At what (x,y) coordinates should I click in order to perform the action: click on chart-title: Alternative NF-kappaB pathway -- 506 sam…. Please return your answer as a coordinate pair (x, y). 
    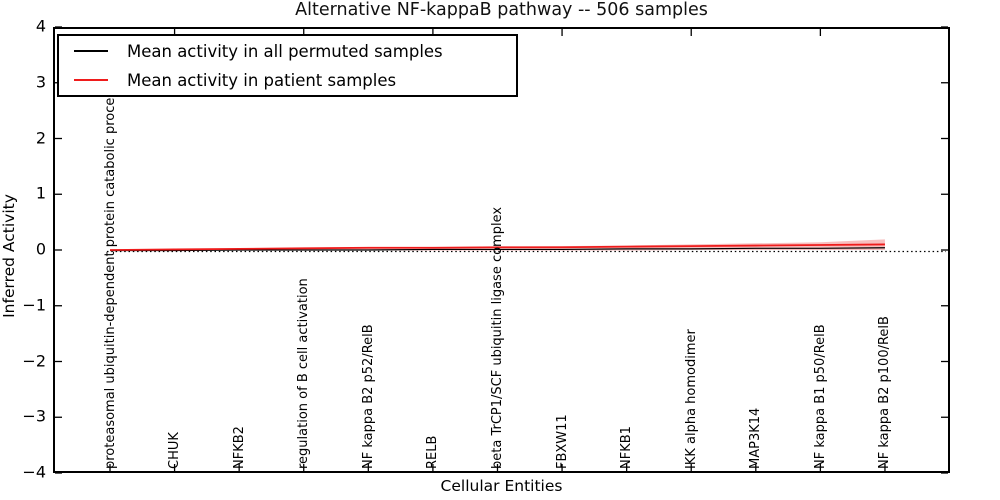
    Looking at the image, I should click on (501, 10).